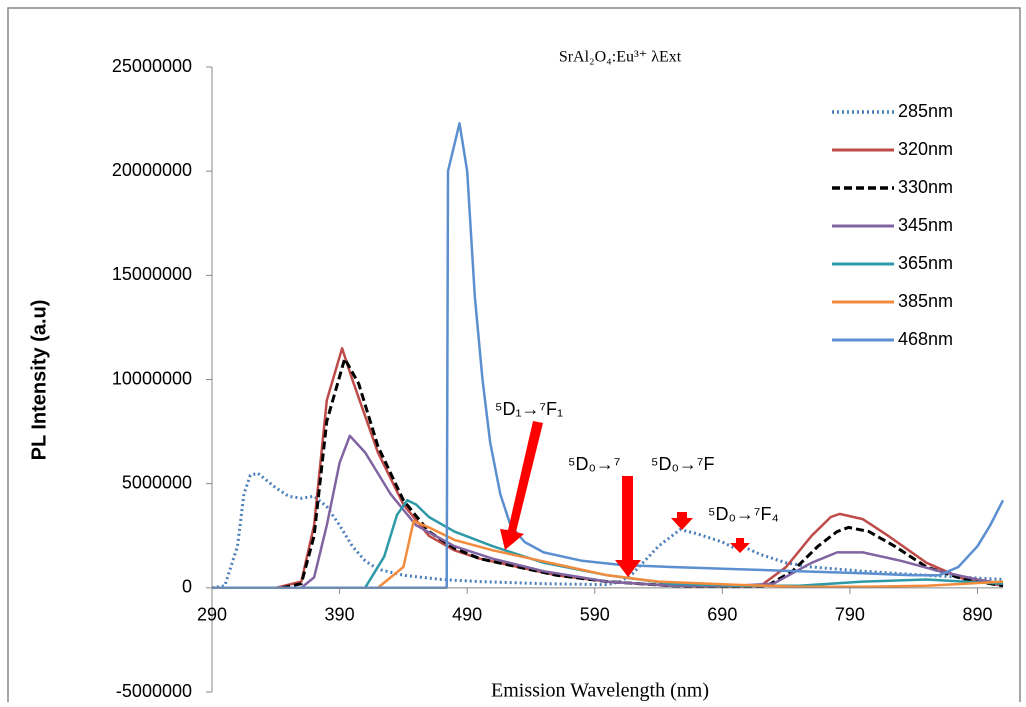 This screenshot has width=1026, height=707. Describe the element at coordinates (925, 187) in the screenshot. I see `legend-label: 330nm` at that location.